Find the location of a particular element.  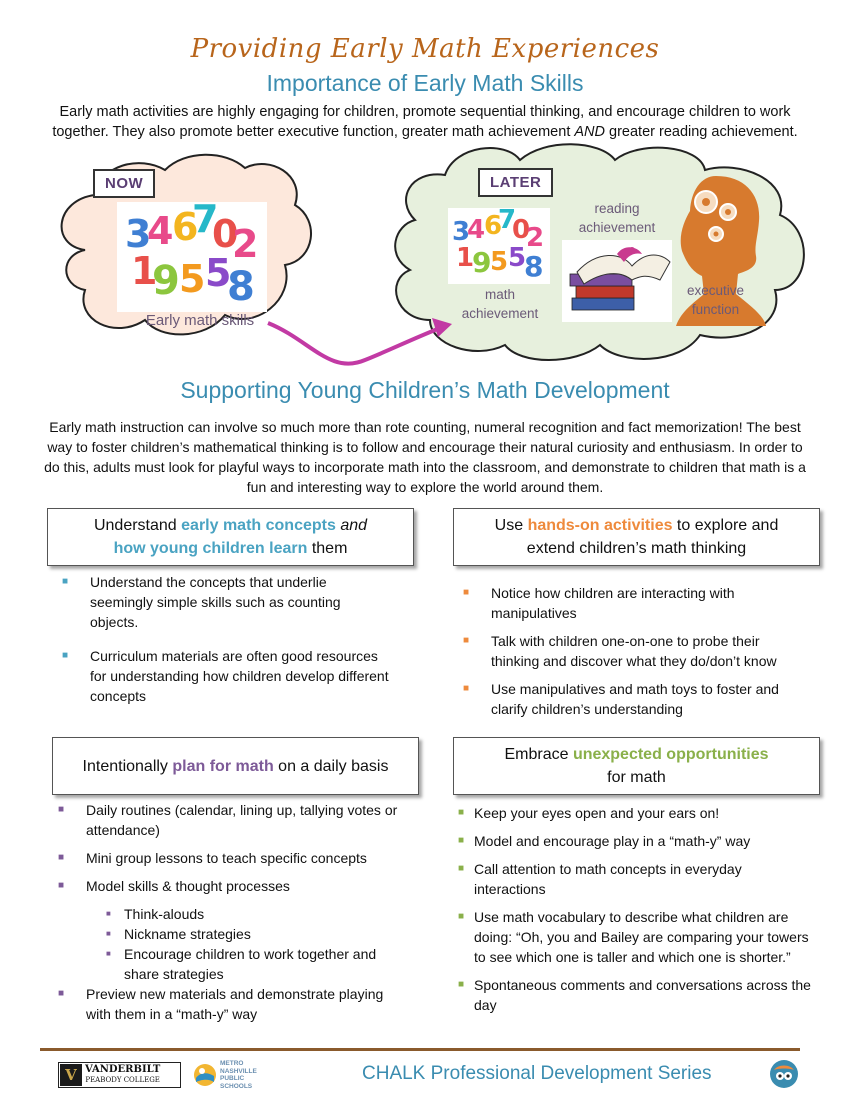

box2-text-3: extend children’s math thinking is located at coordinates (636, 548).